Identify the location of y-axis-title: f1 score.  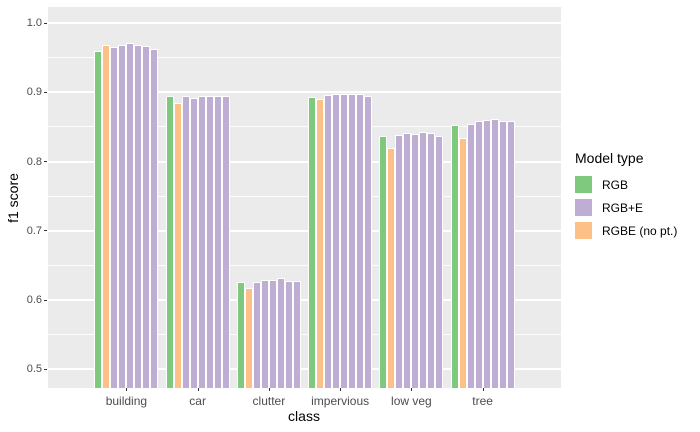
(13, 198).